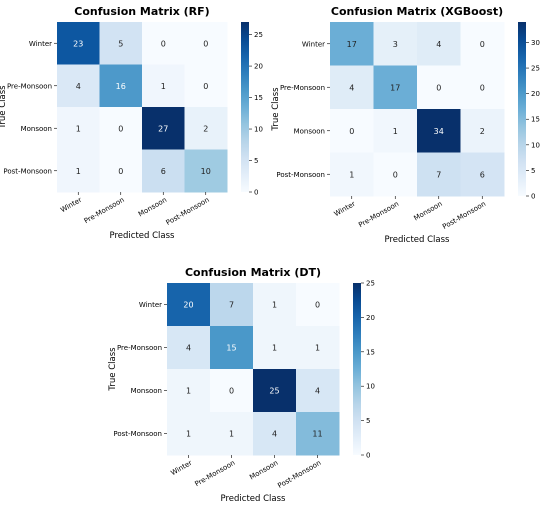 The height and width of the screenshot is (506, 550). I want to click on cell-value-label: 20, so click(188, 305).